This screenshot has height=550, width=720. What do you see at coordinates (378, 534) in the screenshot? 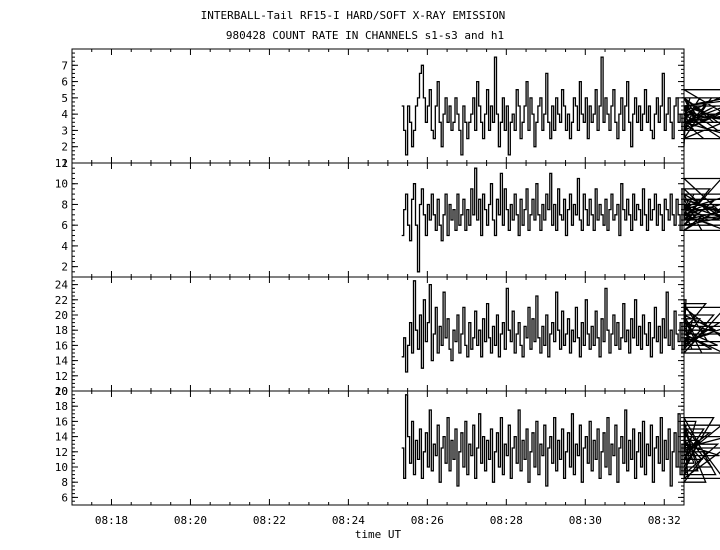
I see `x-axis-label: time UT` at bounding box center [378, 534].